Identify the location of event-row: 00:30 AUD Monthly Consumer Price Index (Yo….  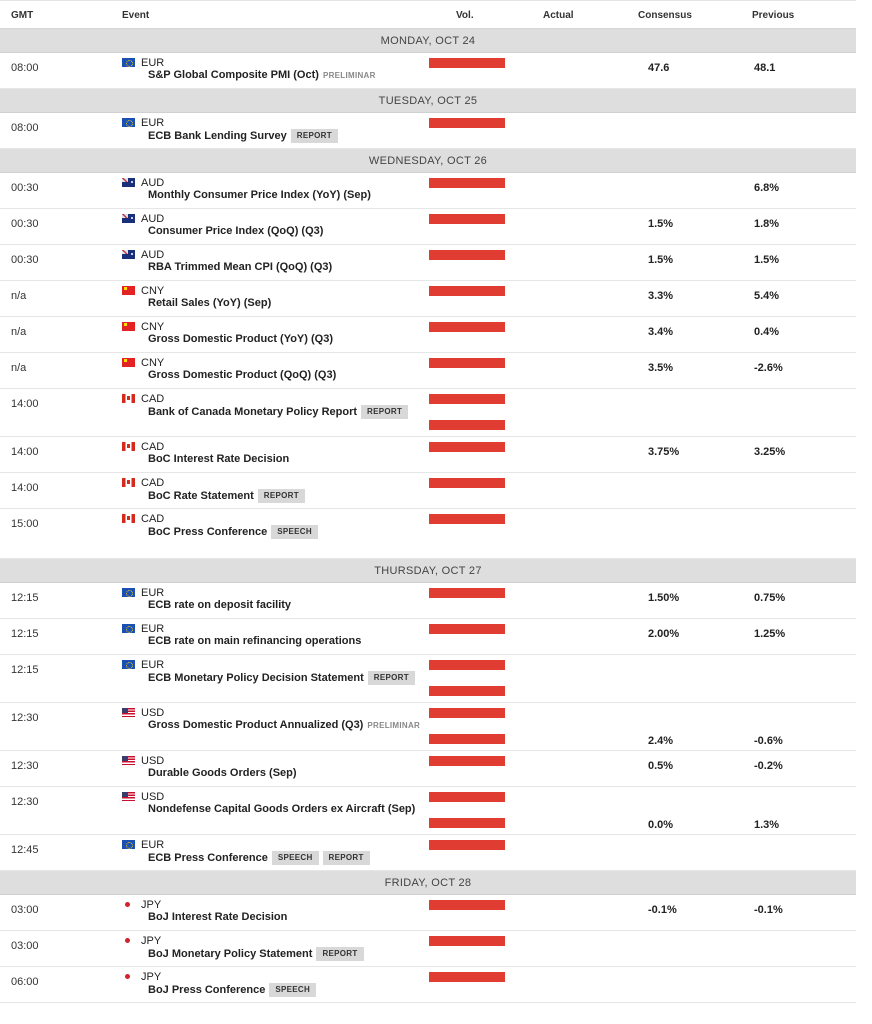
(428, 191).